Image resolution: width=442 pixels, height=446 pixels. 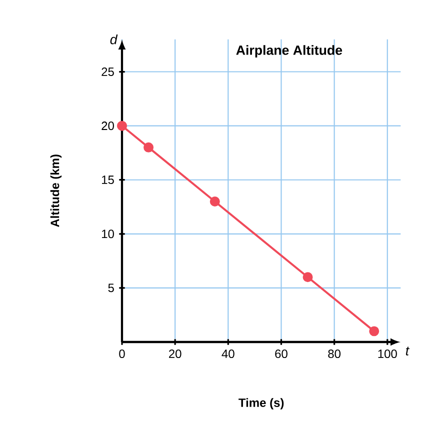 I want to click on x-tick-label: 40, so click(x=228, y=354).